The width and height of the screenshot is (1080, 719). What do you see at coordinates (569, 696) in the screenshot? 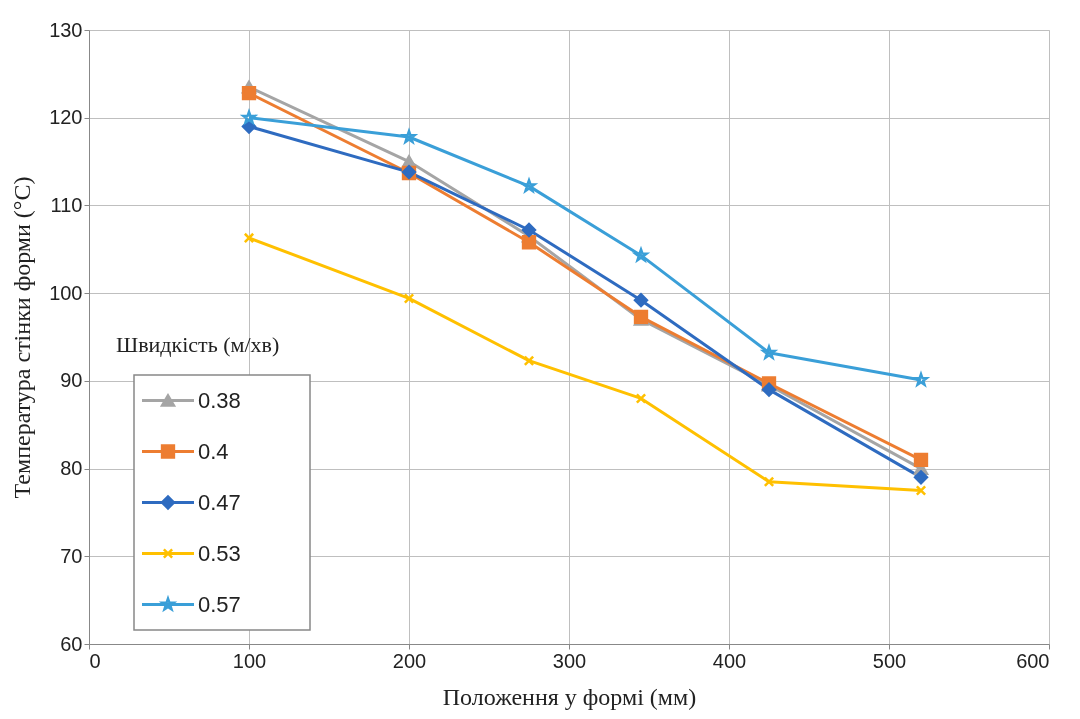
I see `x-axis-title: Положення у формі (мм)` at bounding box center [569, 696].